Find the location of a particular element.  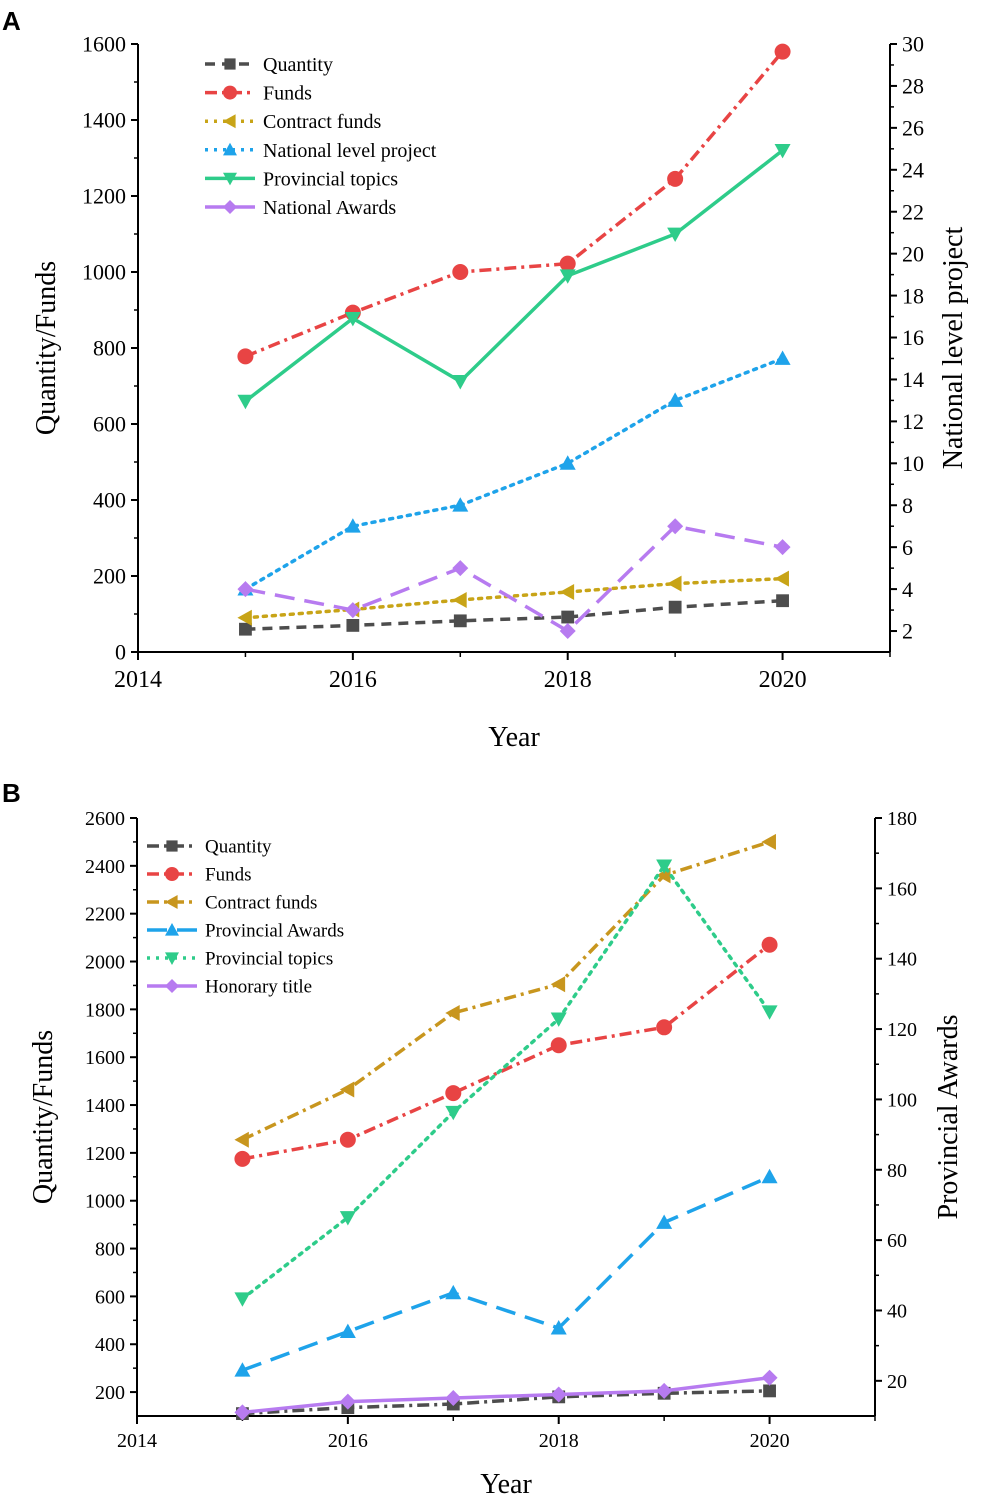

chart-a-series-provincial-topics-line is located at coordinates (514, 276).